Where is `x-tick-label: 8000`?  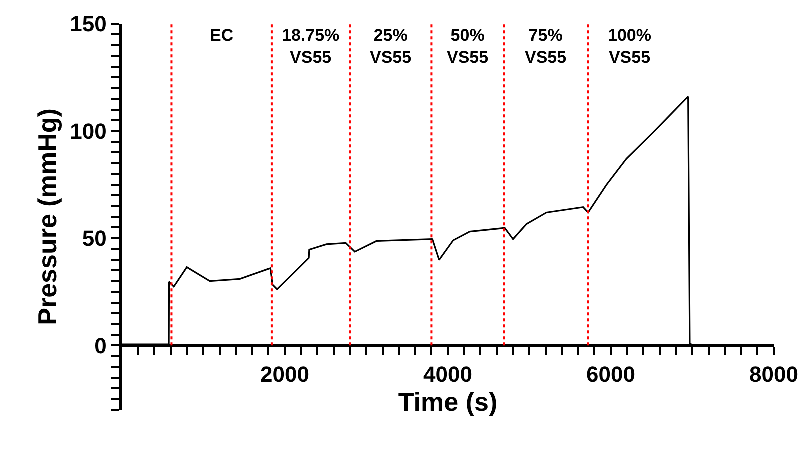 x-tick-label: 8000 is located at coordinates (774, 374).